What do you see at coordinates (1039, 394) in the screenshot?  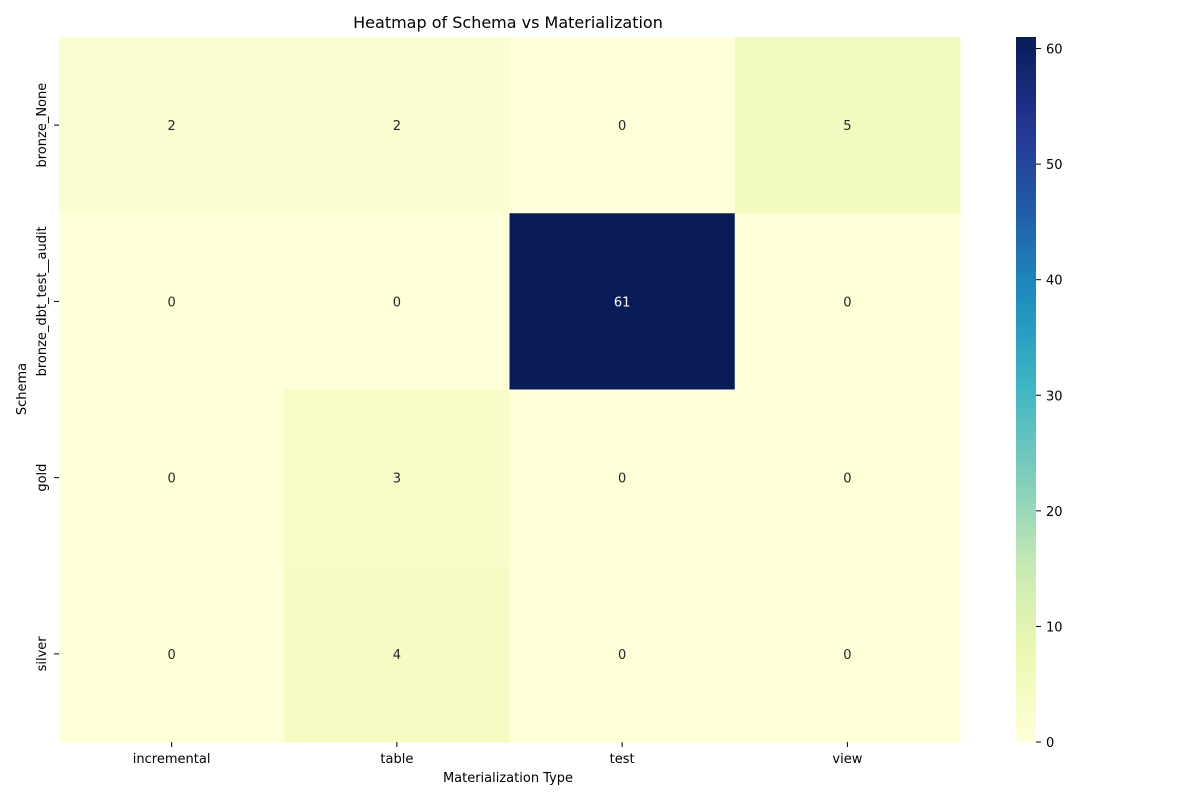 I see `colorbar: 0 10 20 30 40 50 60` at bounding box center [1039, 394].